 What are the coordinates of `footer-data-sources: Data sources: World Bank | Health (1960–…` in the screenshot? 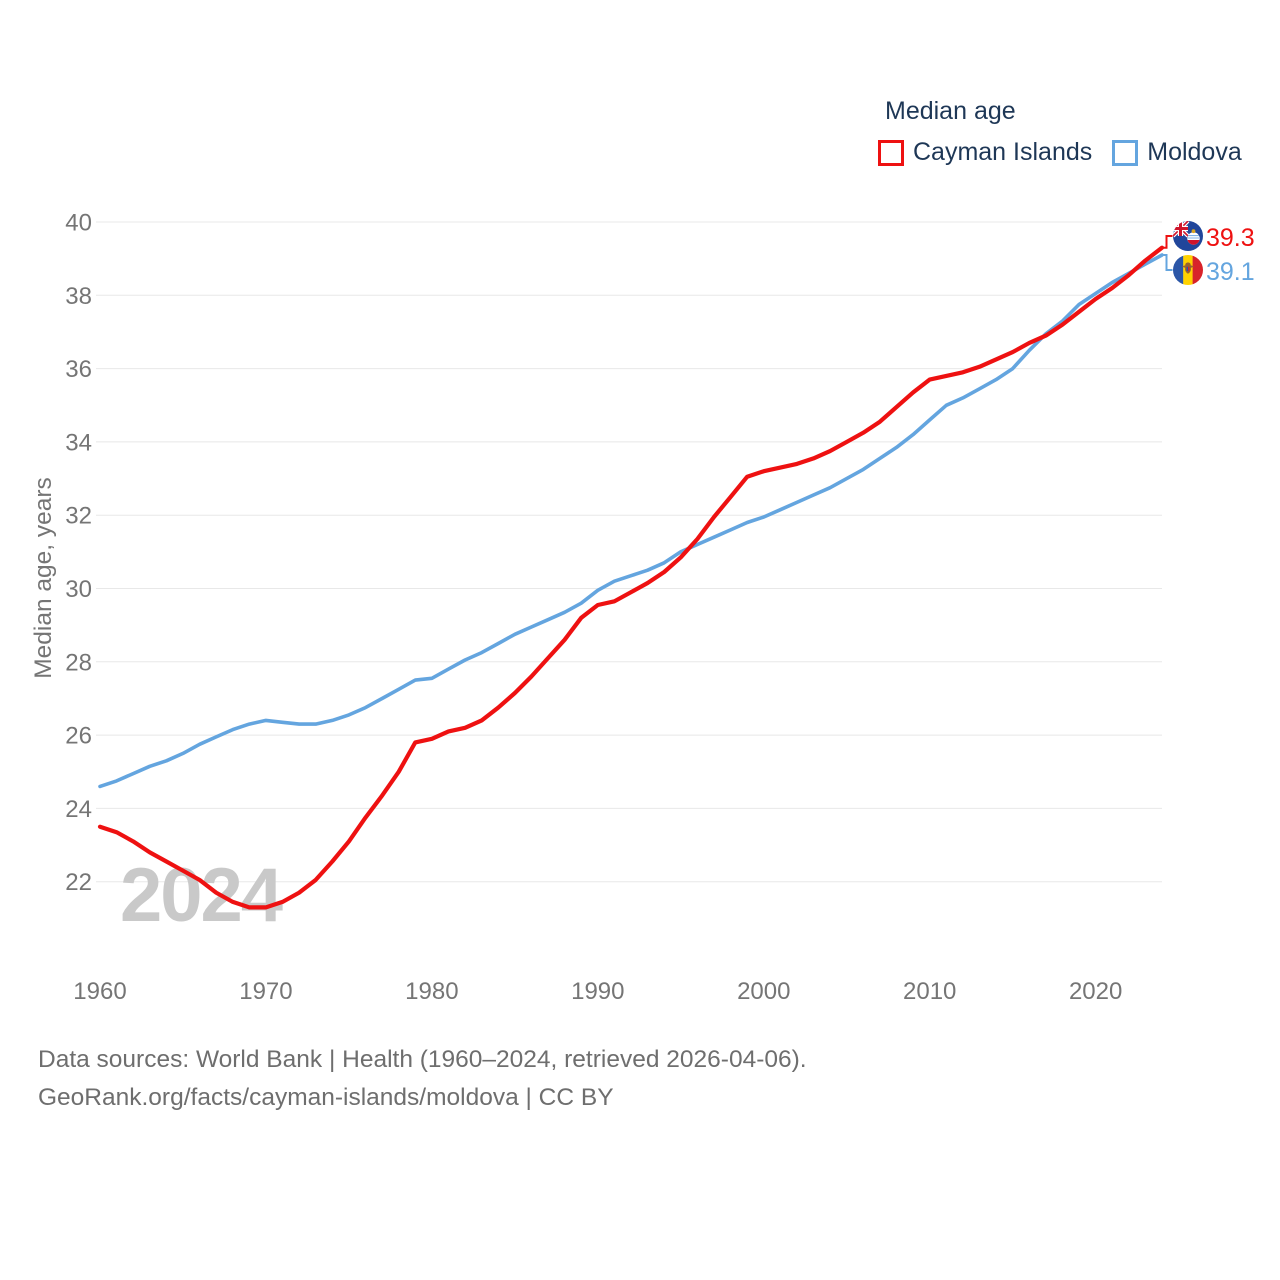 It's located at (422, 1059).